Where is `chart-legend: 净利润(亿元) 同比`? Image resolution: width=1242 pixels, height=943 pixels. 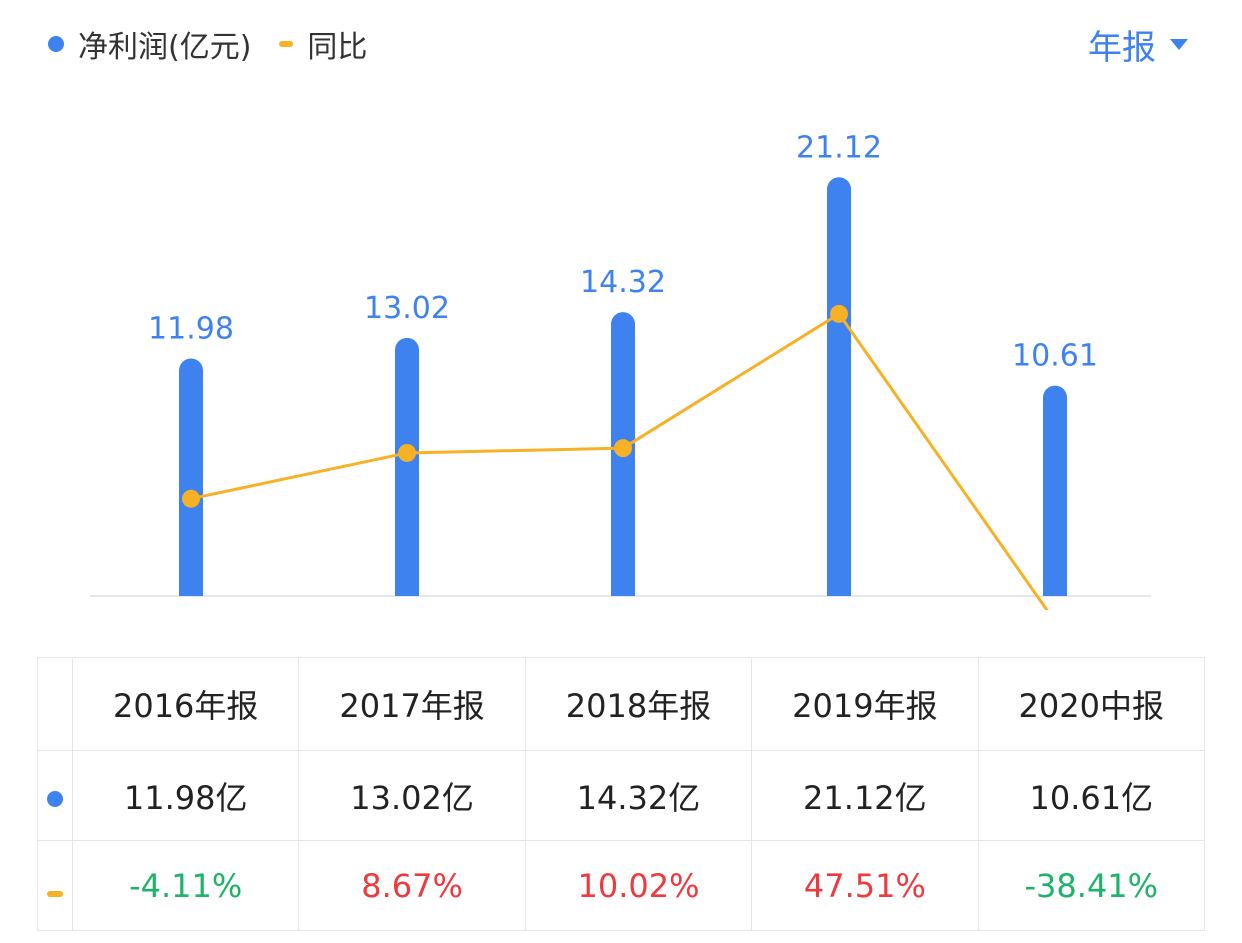
chart-legend: 净利润(亿元) 同比 is located at coordinates (207, 44).